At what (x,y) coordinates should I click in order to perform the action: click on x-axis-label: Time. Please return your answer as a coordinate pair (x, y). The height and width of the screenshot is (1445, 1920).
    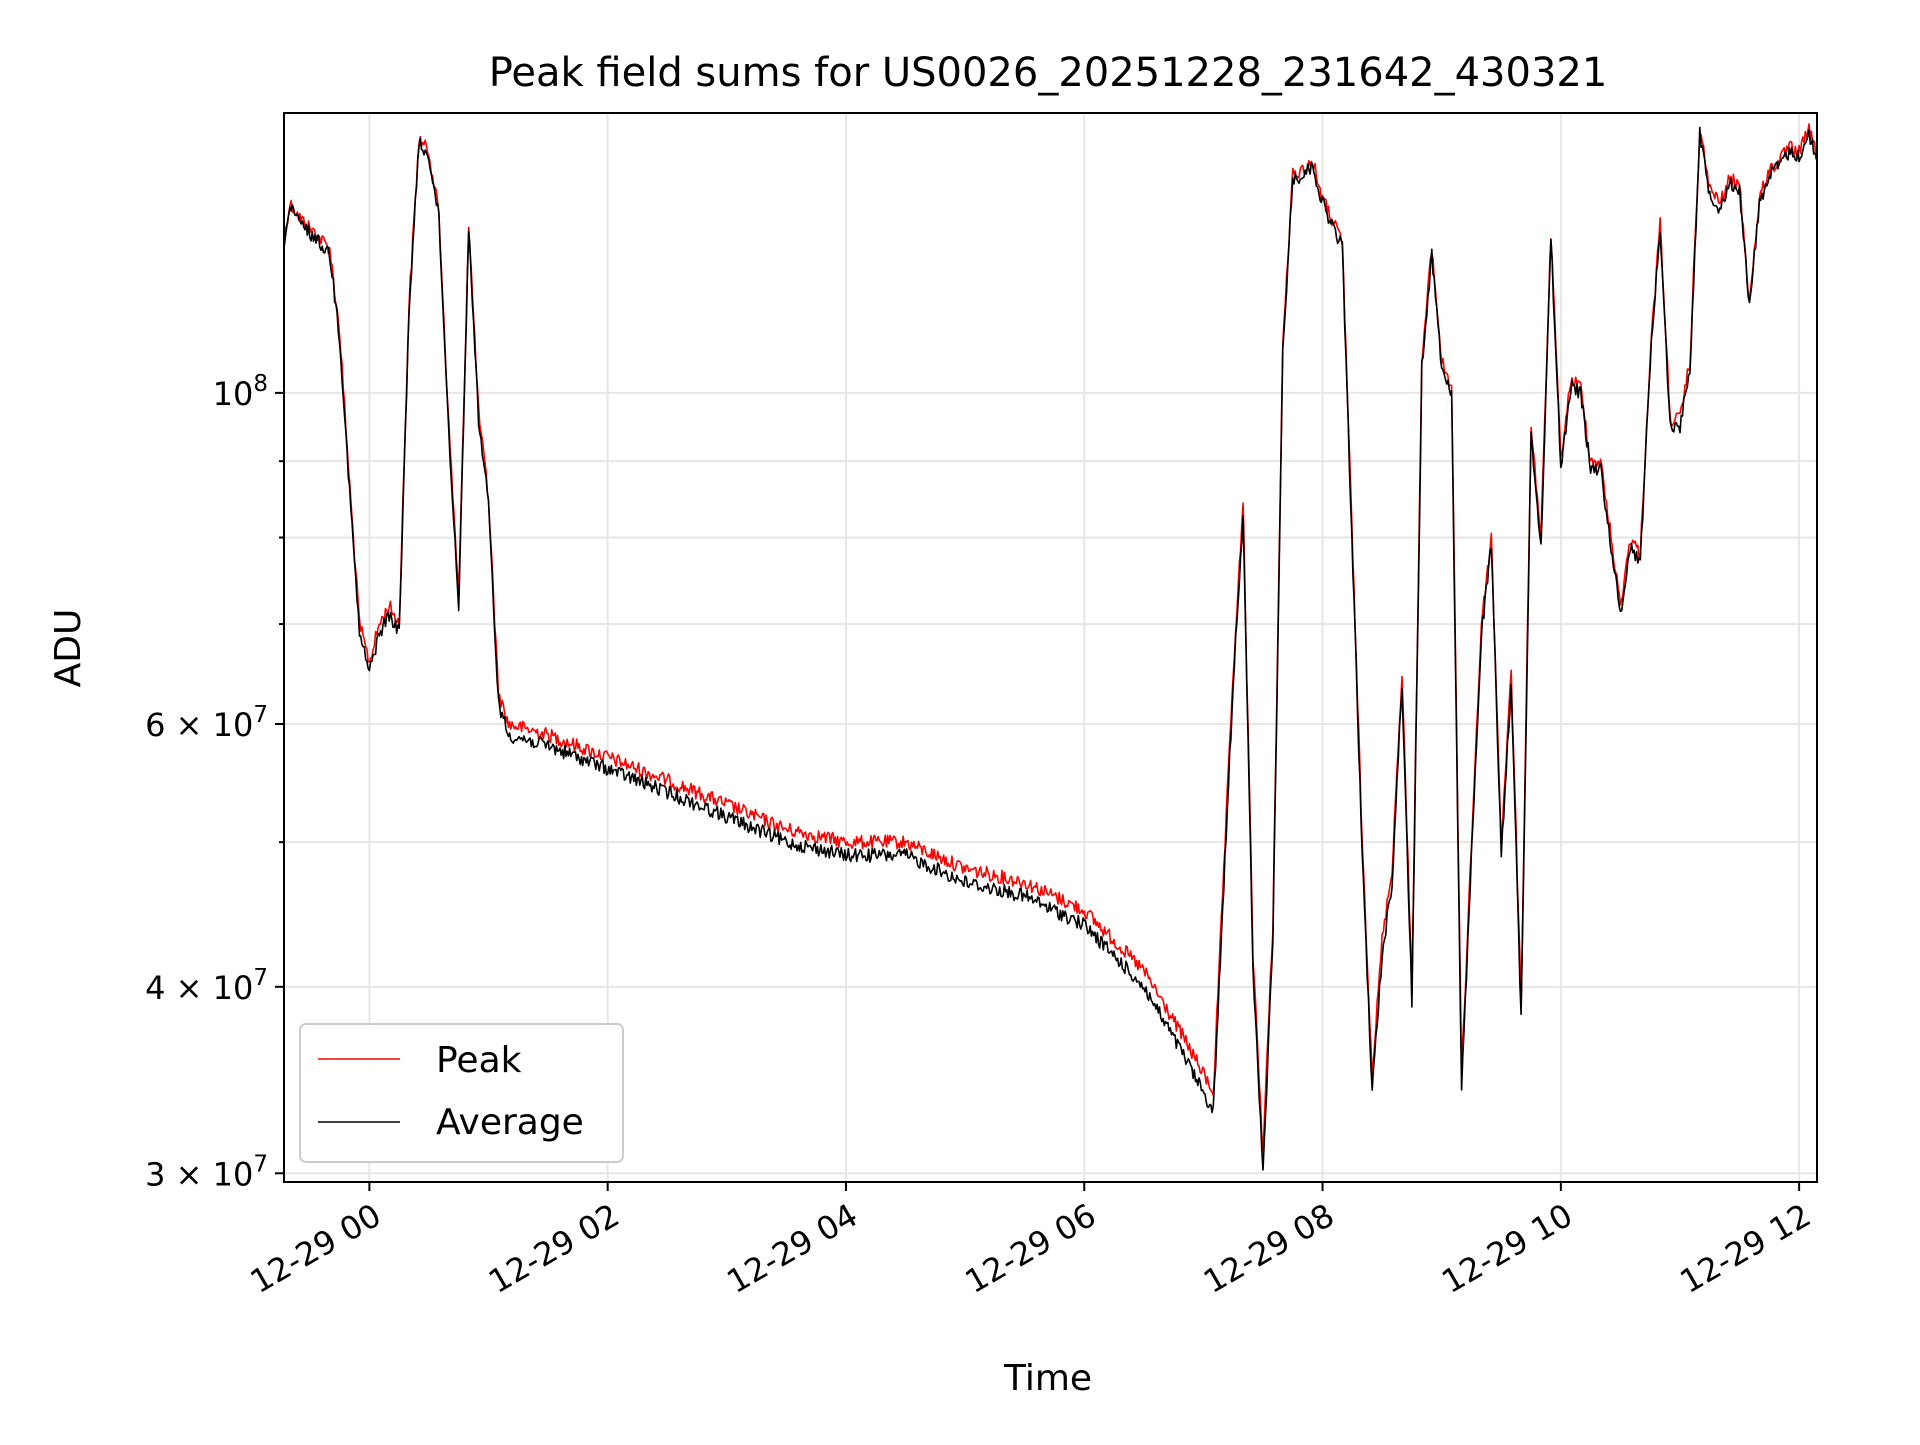
    Looking at the image, I should click on (1047, 1378).